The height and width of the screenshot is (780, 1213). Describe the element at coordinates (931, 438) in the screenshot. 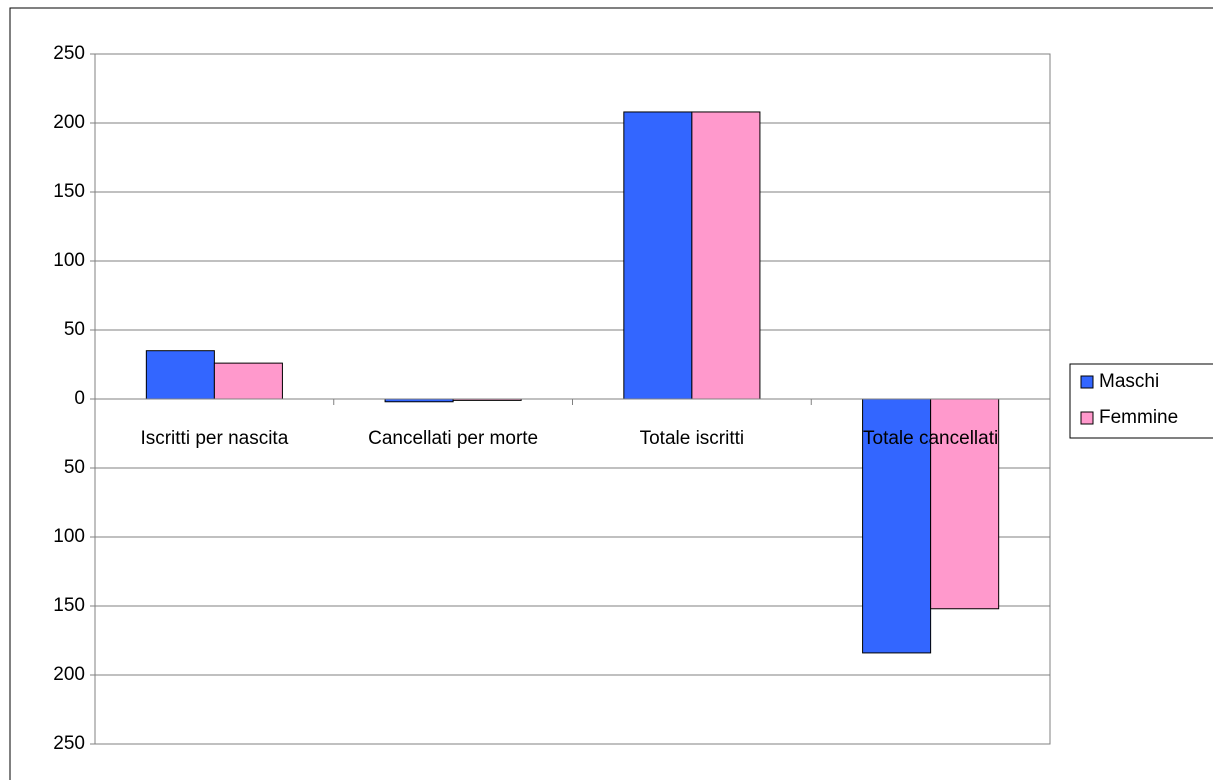

I see `x-tick-label: Totale cancellati` at that location.